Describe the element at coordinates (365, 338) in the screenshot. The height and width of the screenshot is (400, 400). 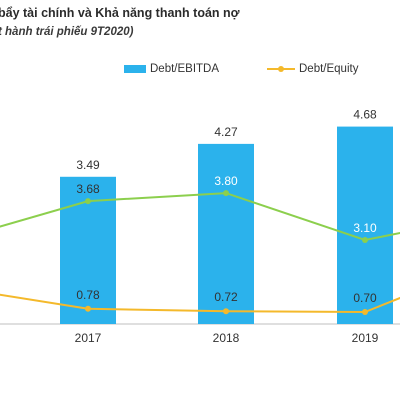
I see `x-tick-2019: 2019` at that location.